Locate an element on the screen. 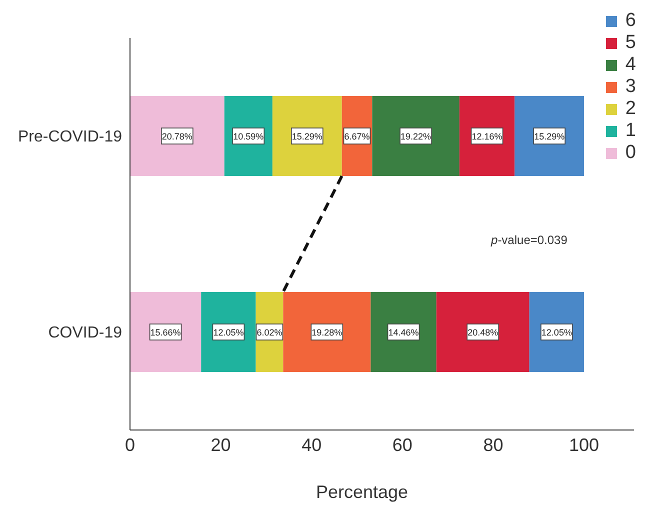 Image resolution: width=646 pixels, height=517 pixels. legend-label: 6 is located at coordinates (630, 21).